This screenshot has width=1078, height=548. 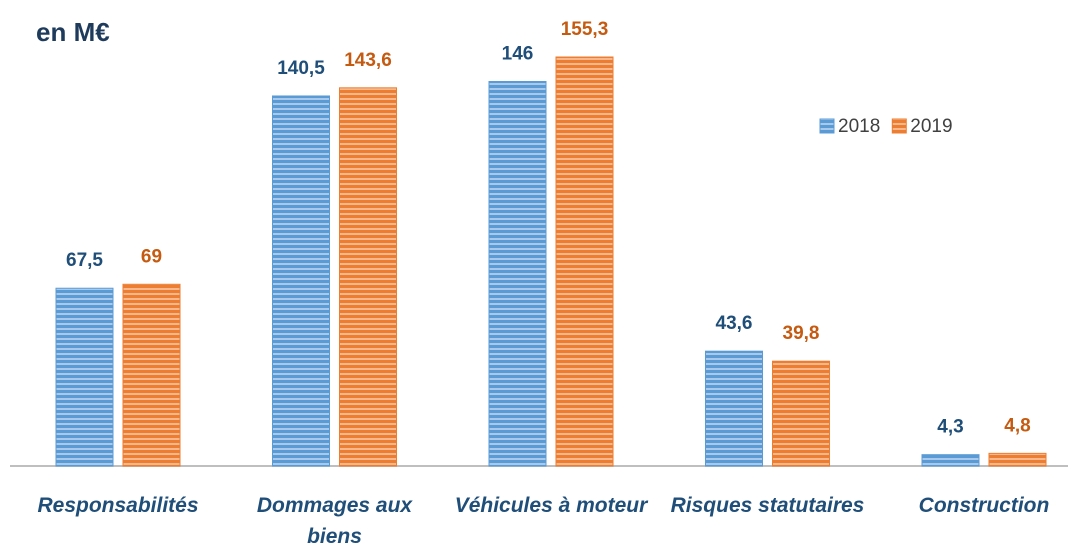 I want to click on legend-label: 2018, so click(x=859, y=126).